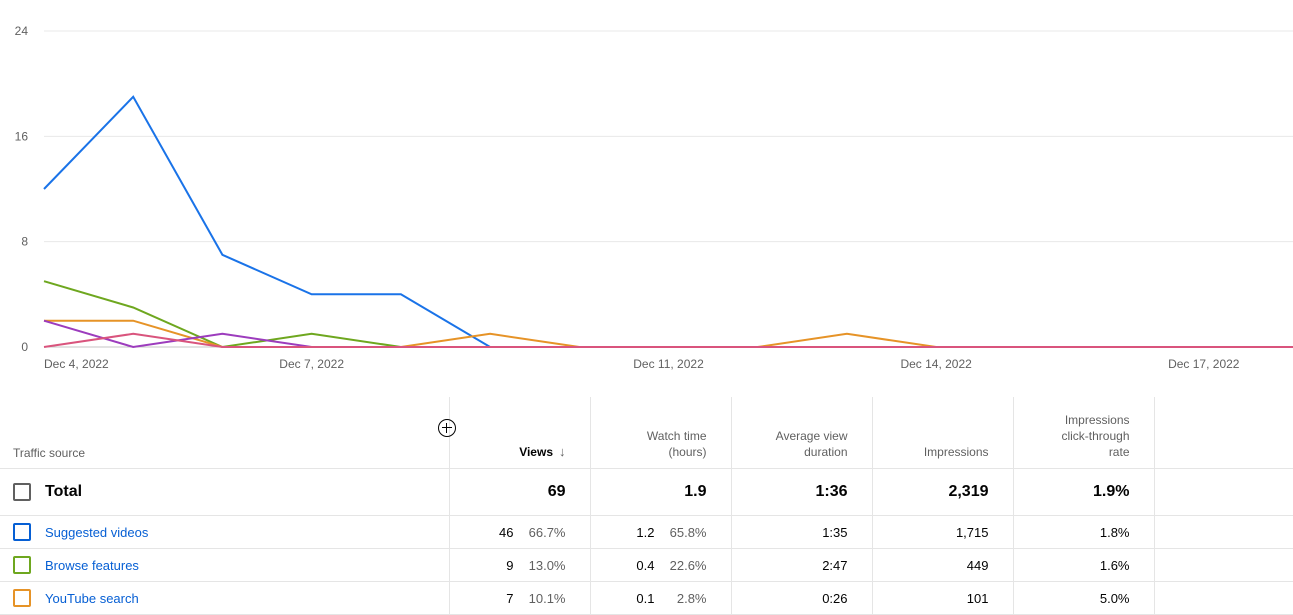 Image resolution: width=1293 pixels, height=615 pixels. I want to click on x-tick-label: Dec 17, 2022, so click(1204, 364).